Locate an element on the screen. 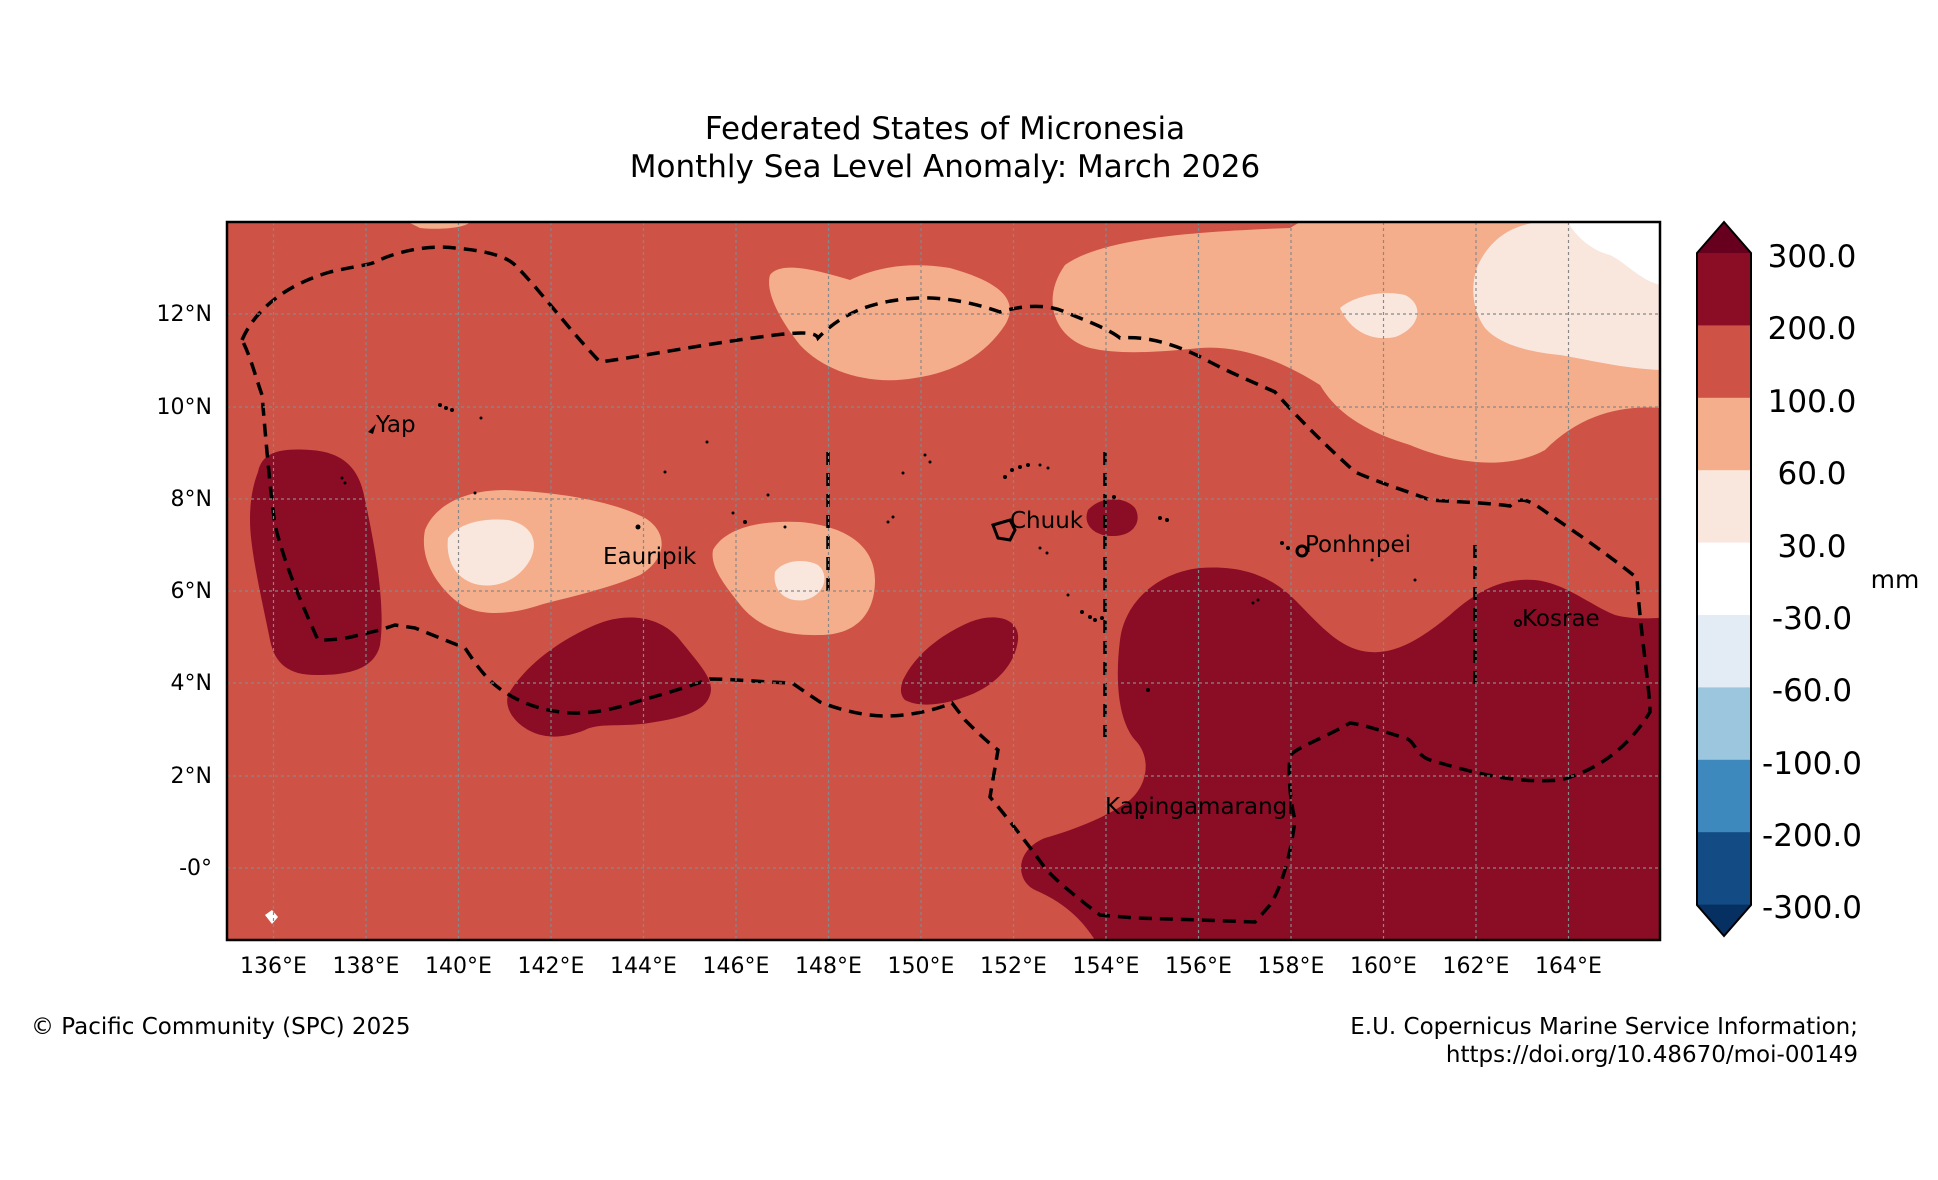 The height and width of the screenshot is (1180, 1938). copyright-footer: © Pacific Community (SPC) 2025 is located at coordinates (221, 1027).